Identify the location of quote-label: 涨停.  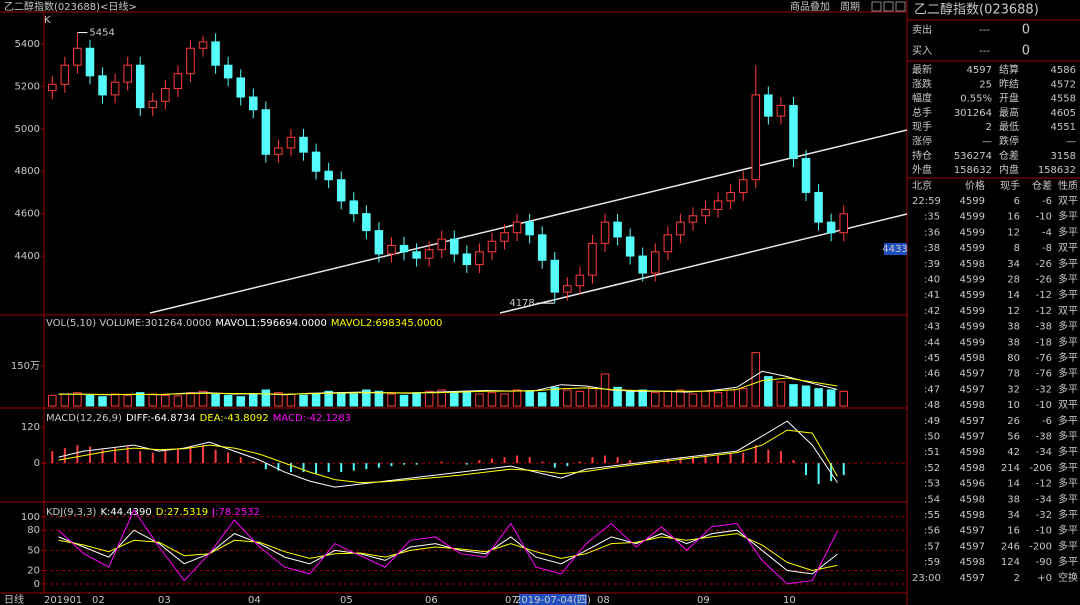
(922, 141).